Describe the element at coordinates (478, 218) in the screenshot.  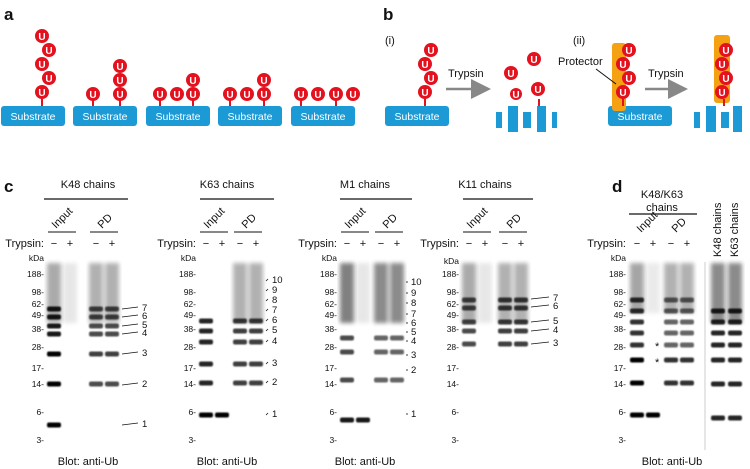
I see `input-label: Input` at that location.